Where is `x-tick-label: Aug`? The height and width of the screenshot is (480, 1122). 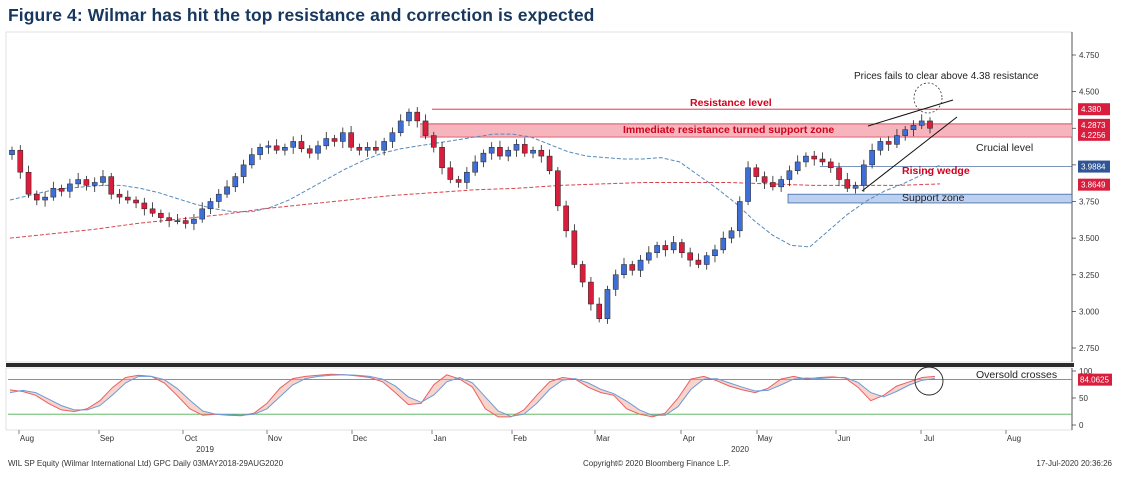 x-tick-label: Aug is located at coordinates (27, 438).